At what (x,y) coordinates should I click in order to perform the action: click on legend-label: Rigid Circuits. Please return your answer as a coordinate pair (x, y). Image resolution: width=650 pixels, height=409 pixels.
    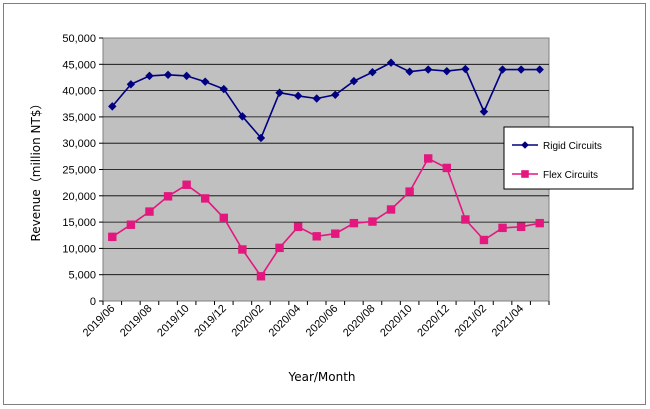
    Looking at the image, I should click on (572, 146).